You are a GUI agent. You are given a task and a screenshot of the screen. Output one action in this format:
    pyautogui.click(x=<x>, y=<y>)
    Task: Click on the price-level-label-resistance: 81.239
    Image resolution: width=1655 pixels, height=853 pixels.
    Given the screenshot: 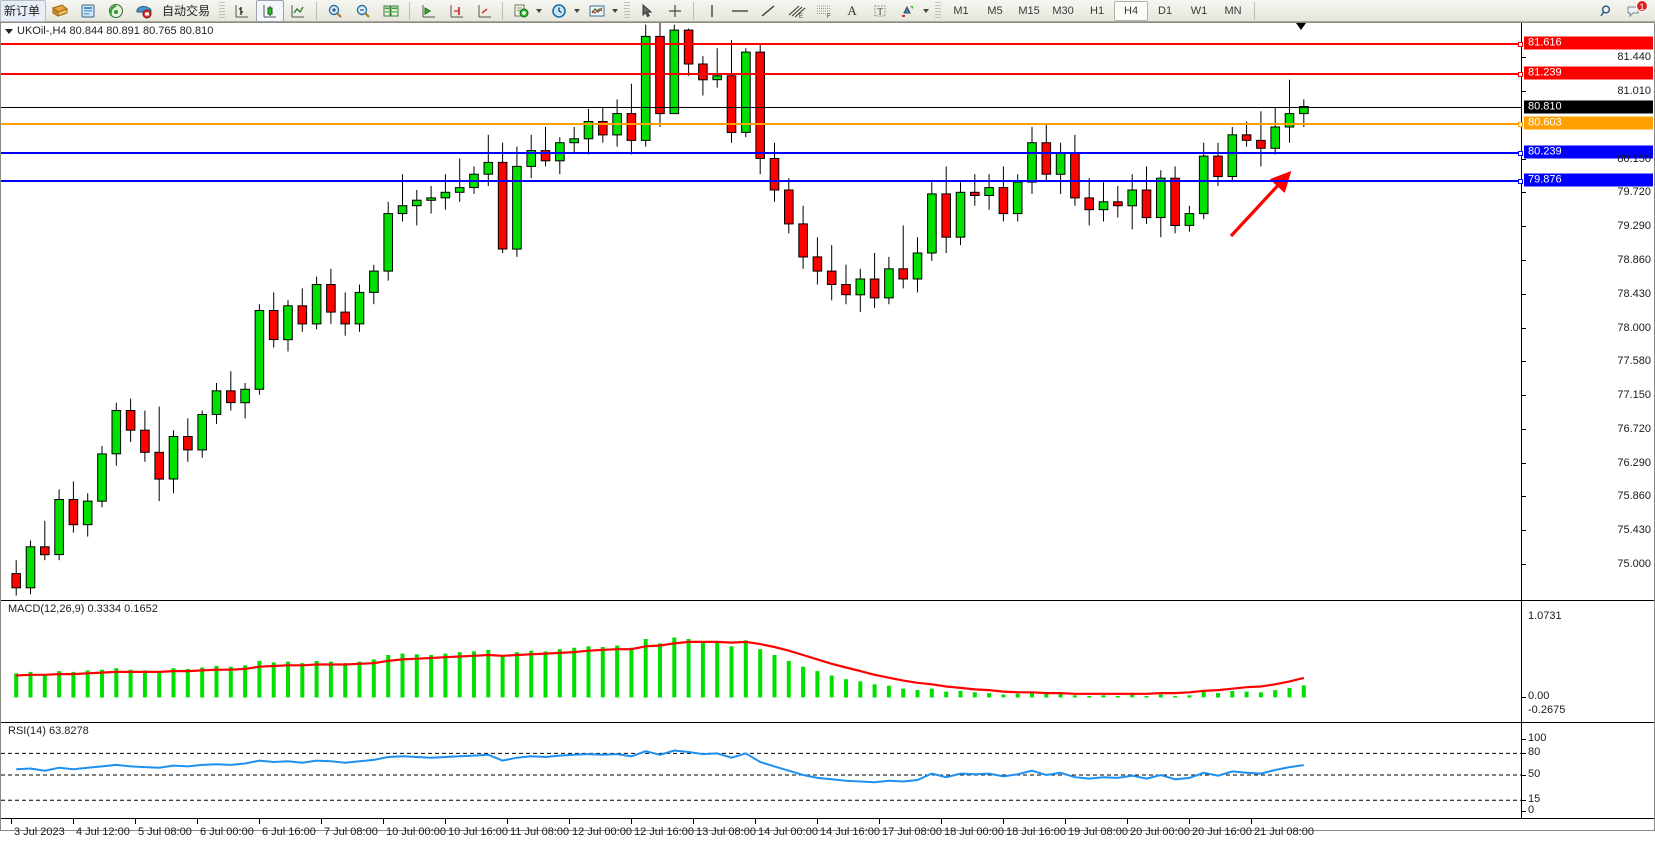 What is the action you would take?
    pyautogui.click(x=1588, y=73)
    